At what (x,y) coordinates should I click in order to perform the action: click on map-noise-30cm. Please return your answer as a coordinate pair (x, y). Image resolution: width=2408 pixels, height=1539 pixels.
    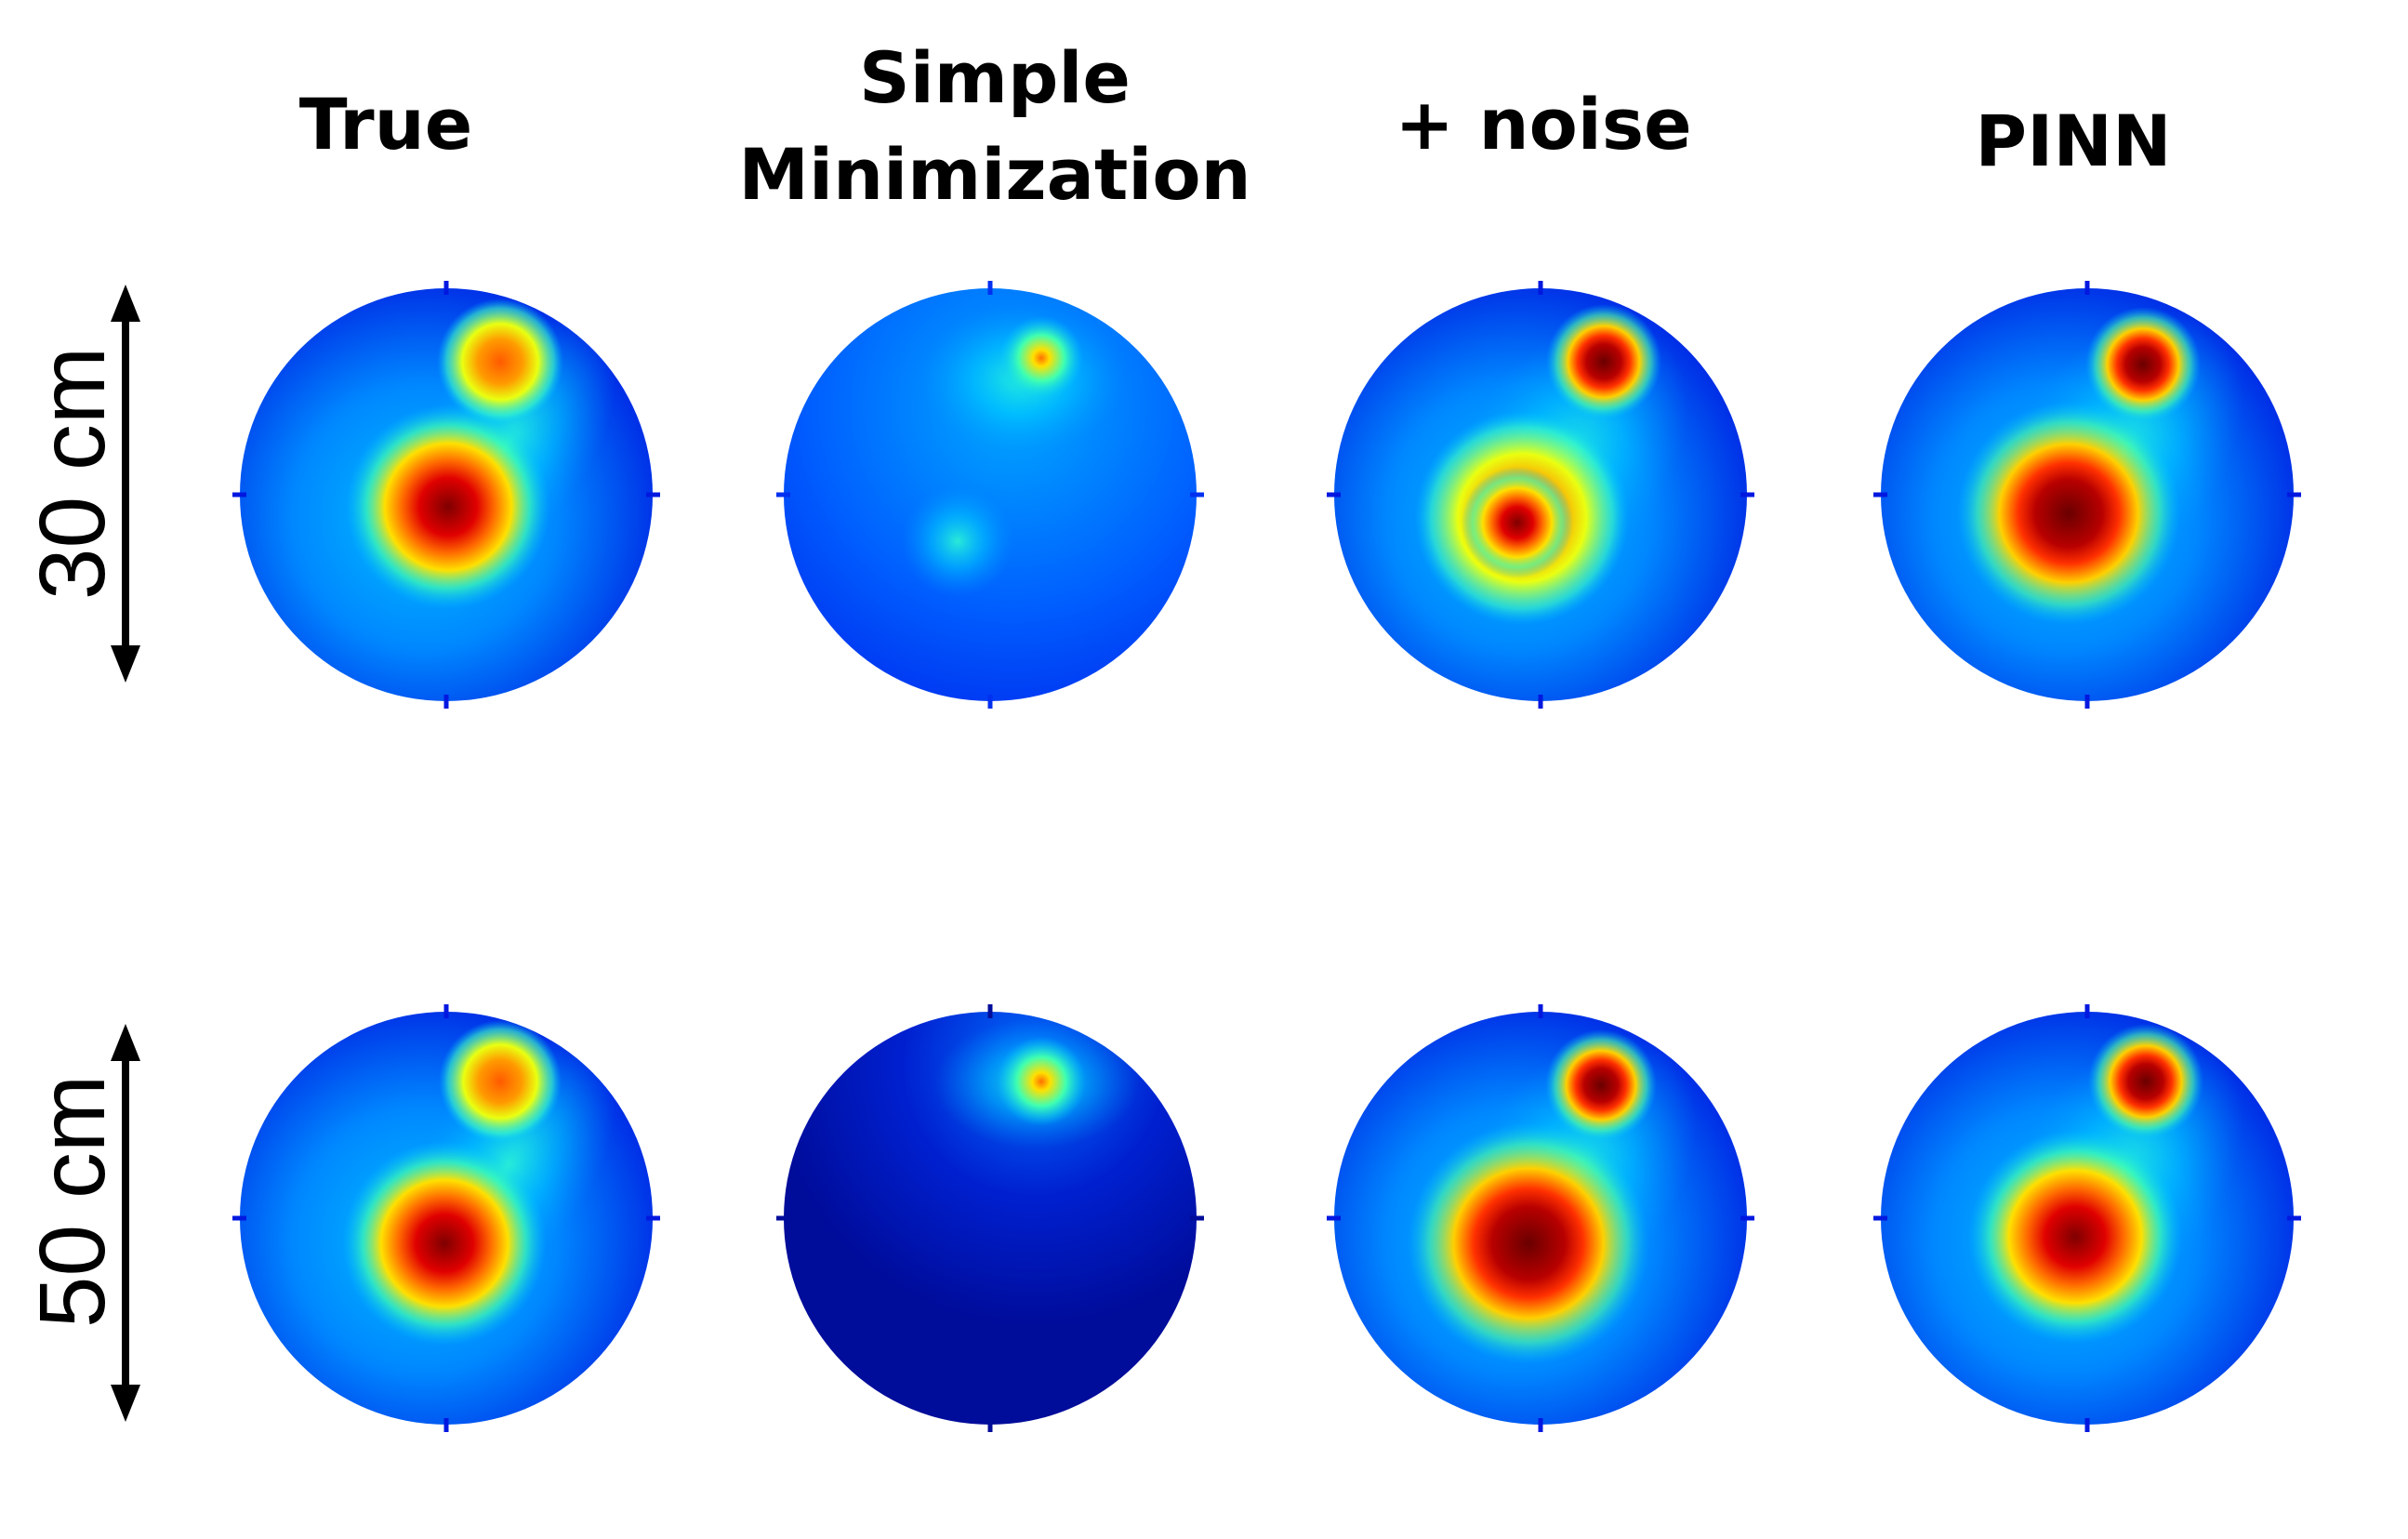
    Looking at the image, I should click on (1540, 494).